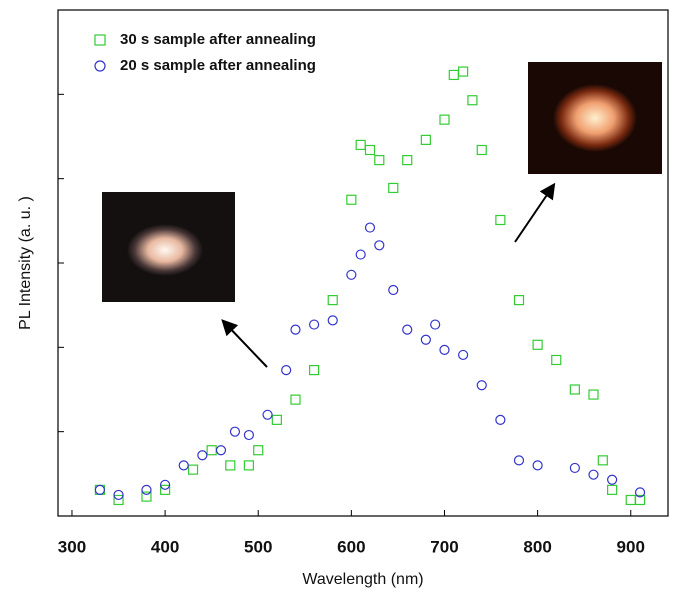  I want to click on x-tick-label: 800, so click(537, 546).